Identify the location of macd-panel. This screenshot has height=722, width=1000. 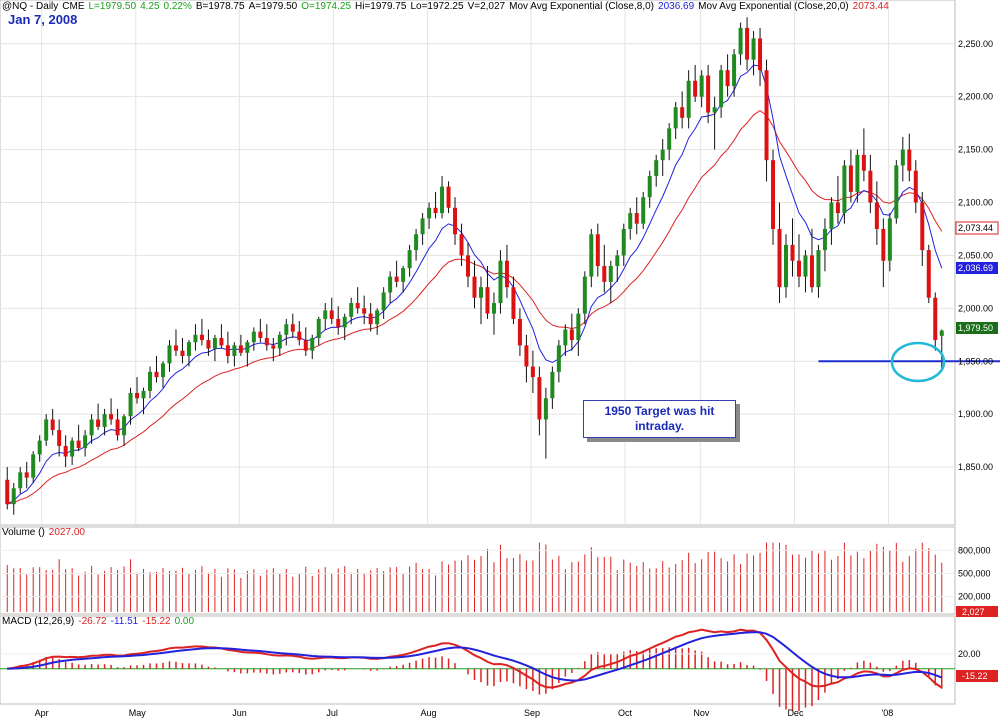
(478, 663).